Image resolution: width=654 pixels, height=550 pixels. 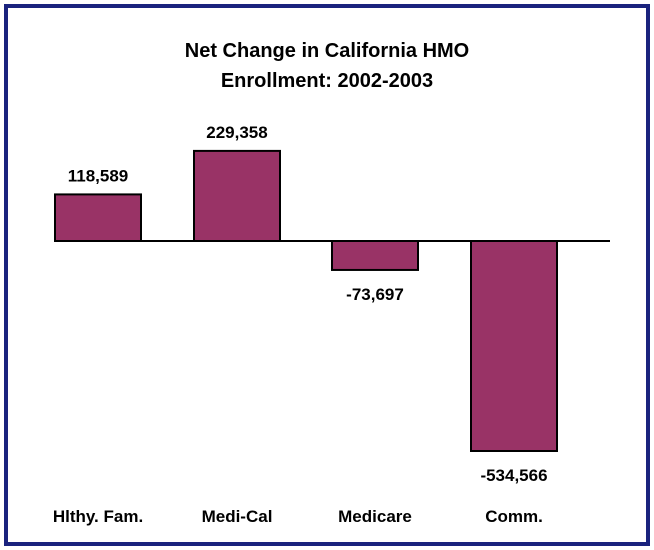 What do you see at coordinates (237, 516) in the screenshot?
I see `category-label-1: Medi-Cal` at bounding box center [237, 516].